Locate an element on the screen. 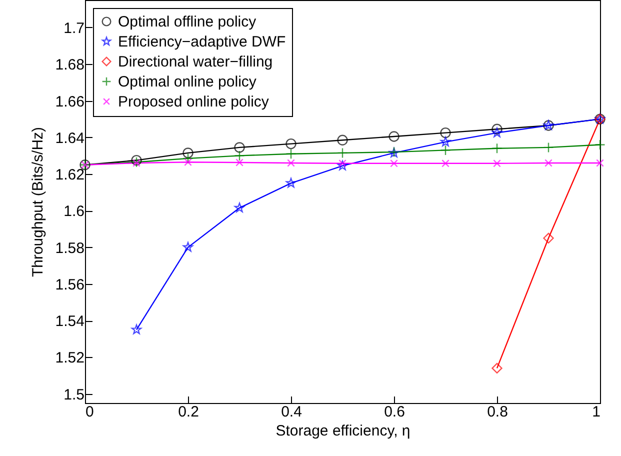 This screenshot has width=621, height=456. y-tick-label: 1.68 is located at coordinates (69, 65).